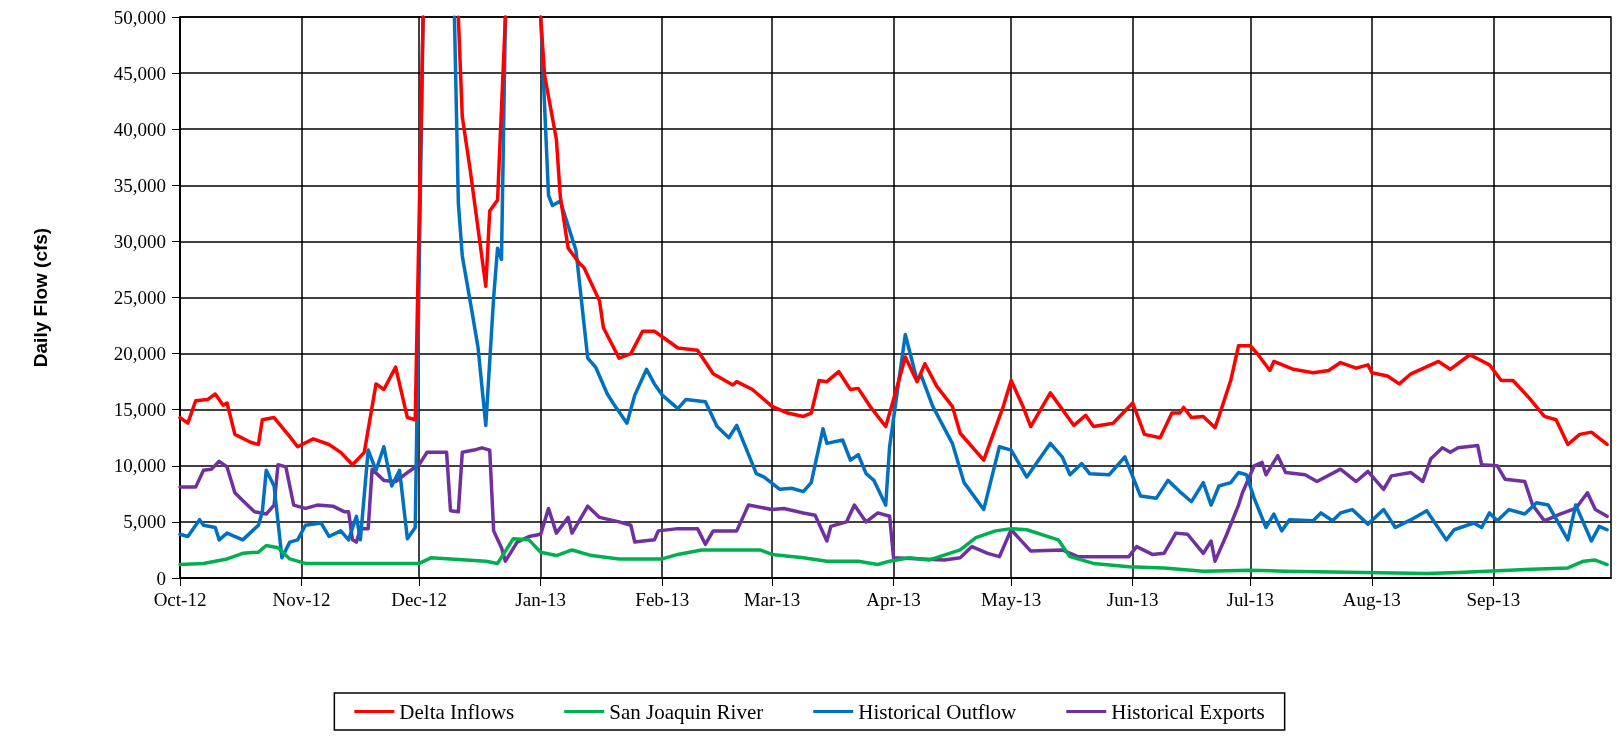 The image size is (1619, 752). Describe the element at coordinates (541, 599) in the screenshot. I see `x-tick-label: Jan-13` at that location.